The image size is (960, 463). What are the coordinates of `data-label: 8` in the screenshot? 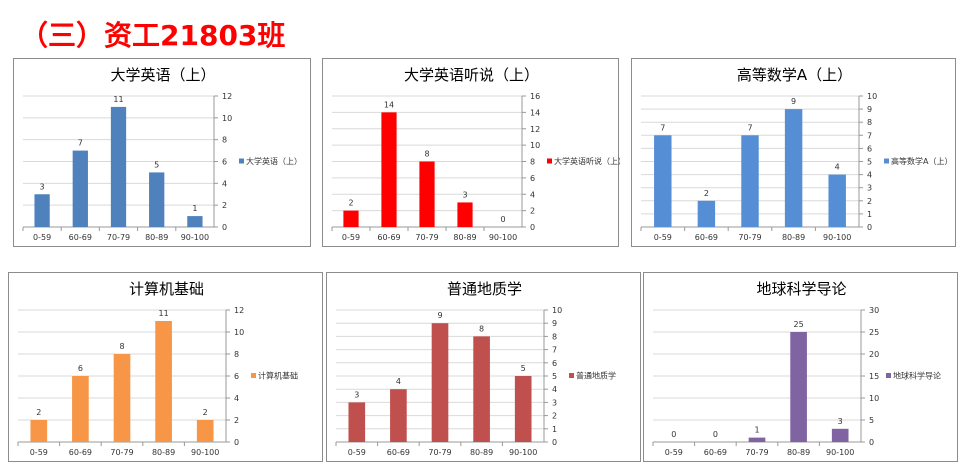 It's located at (426, 154).